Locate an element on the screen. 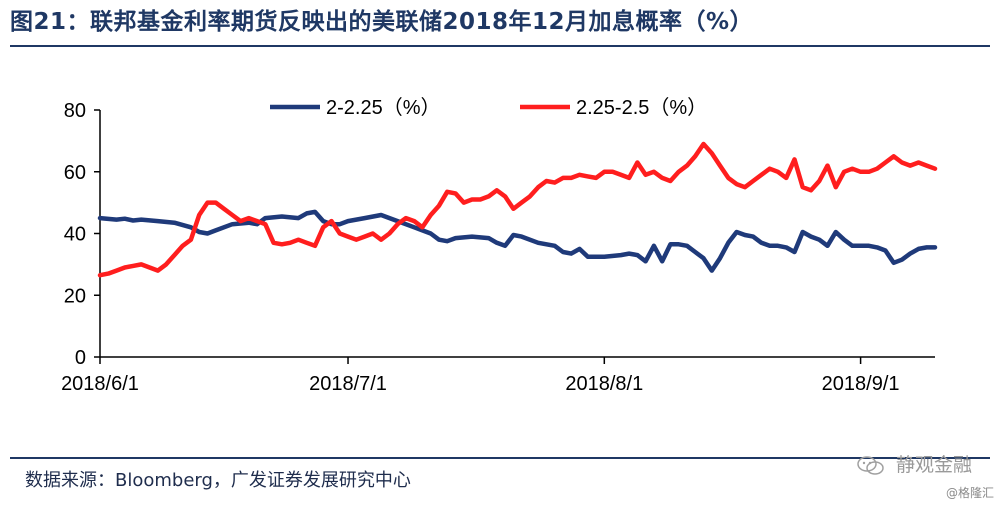  legend-label-2: 2.25-2.5（%） is located at coordinates (641, 107).